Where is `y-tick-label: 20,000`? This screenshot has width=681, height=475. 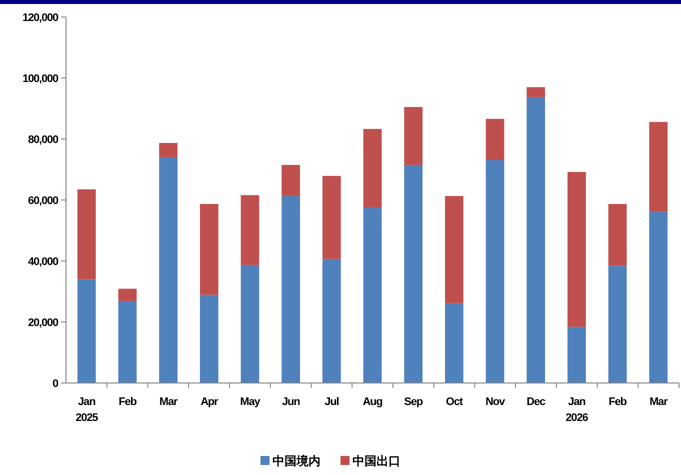
y-tick-label: 20,000 is located at coordinates (43, 322).